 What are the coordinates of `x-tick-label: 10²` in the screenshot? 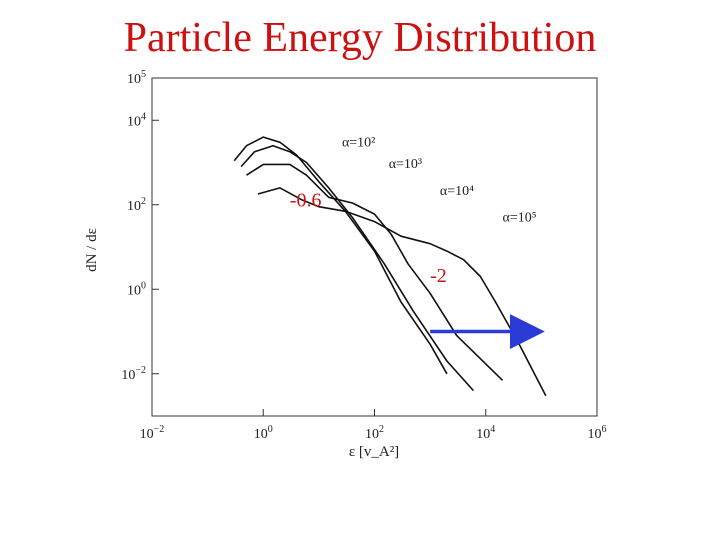 It's located at (374, 433).